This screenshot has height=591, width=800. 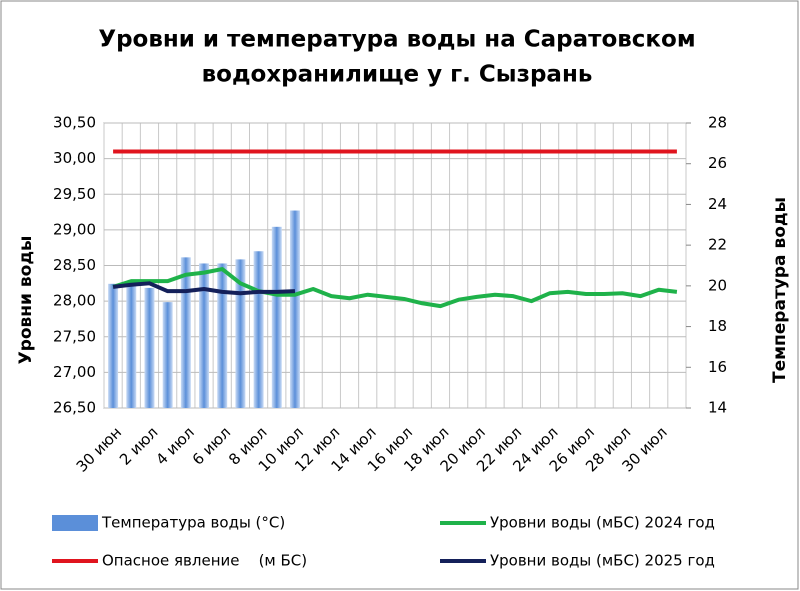 What do you see at coordinates (780, 290) in the screenshot?
I see `y2-axis-title: Температура воды` at bounding box center [780, 290].